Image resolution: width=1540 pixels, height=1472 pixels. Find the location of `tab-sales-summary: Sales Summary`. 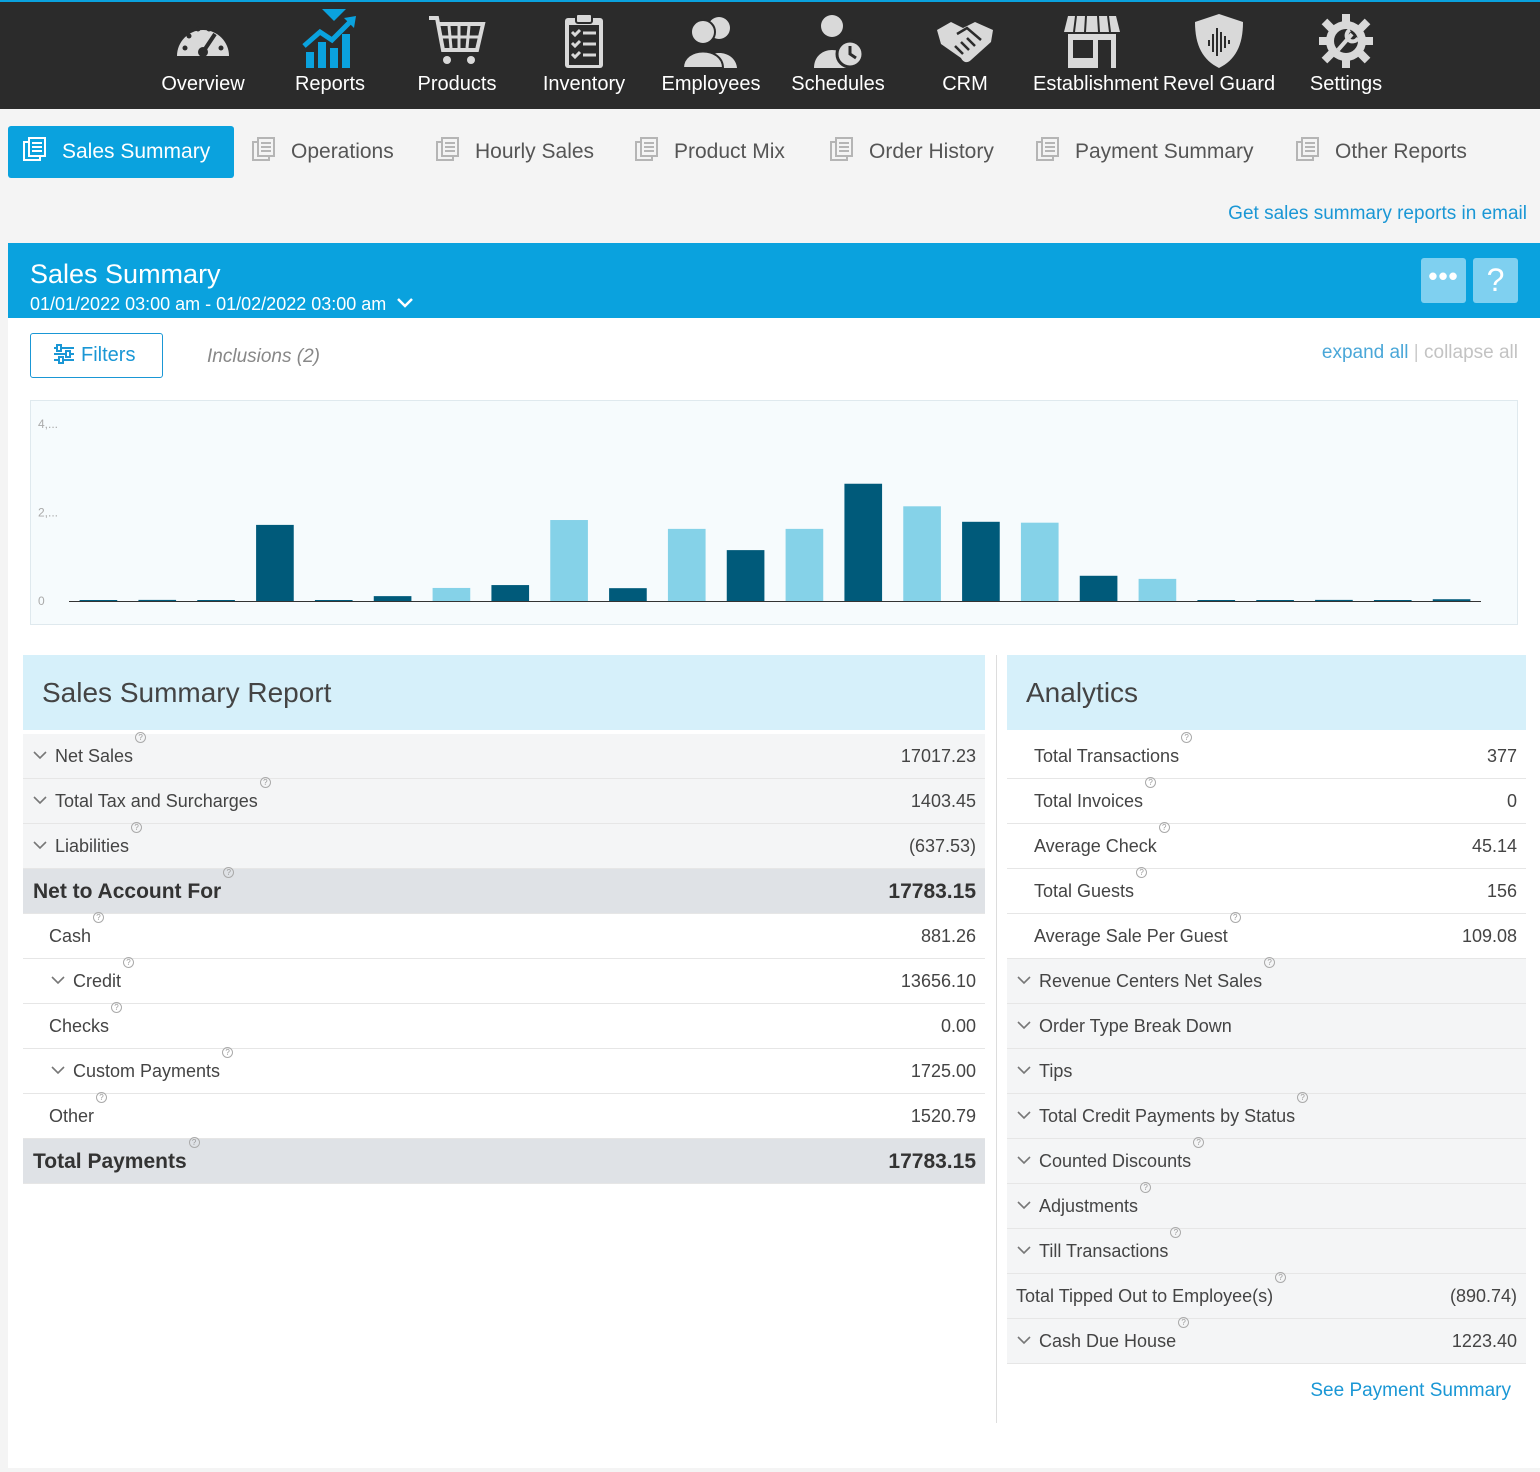

tab-sales-summary: Sales Summary is located at coordinates (121, 152).